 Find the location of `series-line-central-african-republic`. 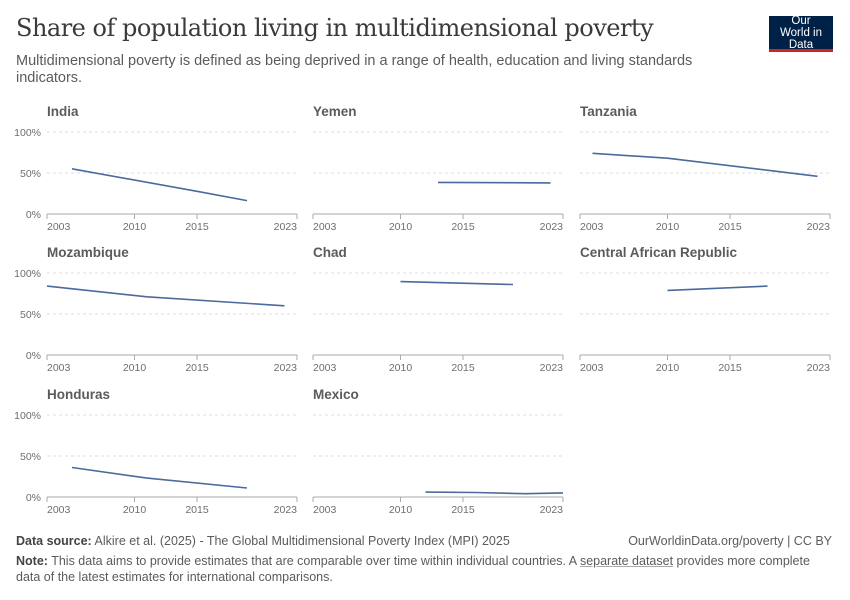

series-line-central-african-republic is located at coordinates (717, 288).